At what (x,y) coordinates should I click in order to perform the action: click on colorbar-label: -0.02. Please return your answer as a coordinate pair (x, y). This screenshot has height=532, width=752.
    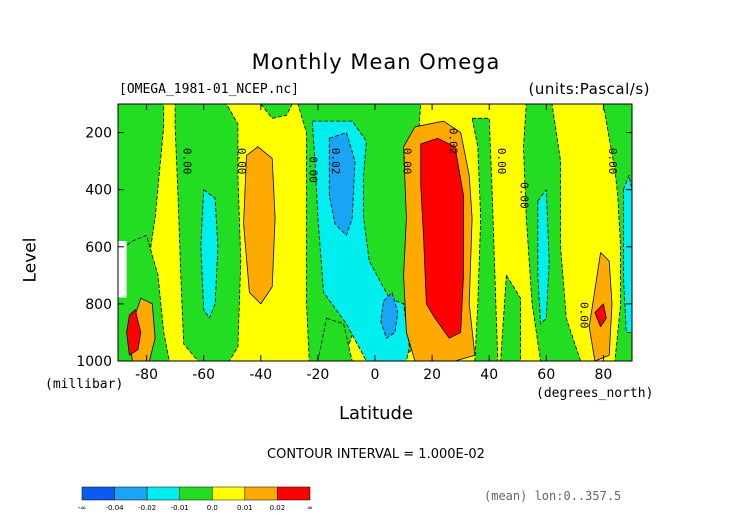
    Looking at the image, I should click on (147, 508).